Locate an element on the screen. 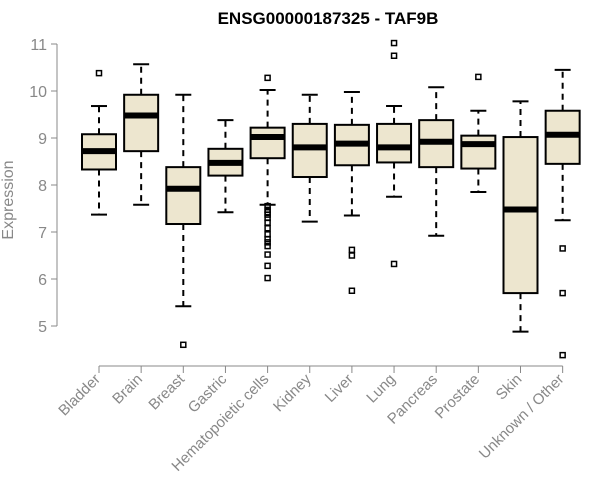  y-axis-label: Expression is located at coordinates (8, 199).